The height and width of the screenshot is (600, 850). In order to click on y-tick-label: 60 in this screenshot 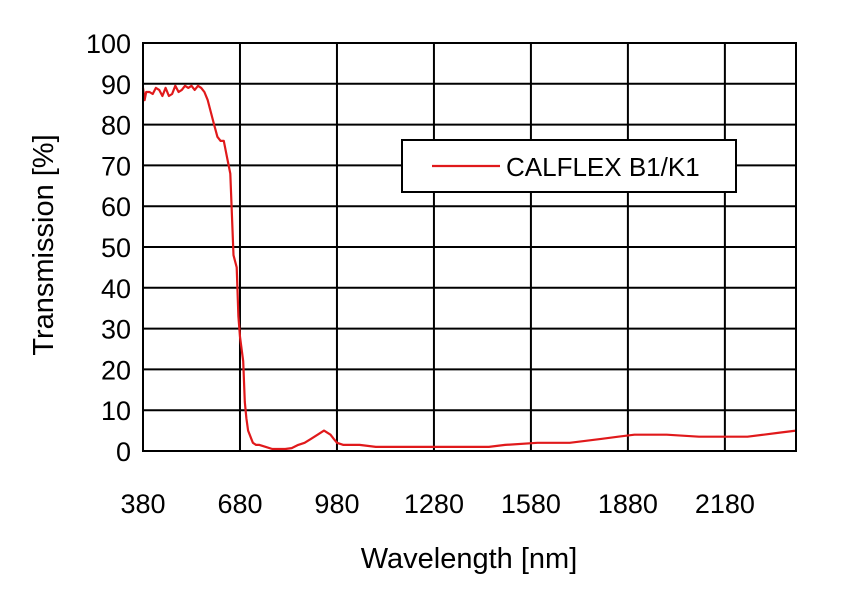, I will do `click(116, 207)`.